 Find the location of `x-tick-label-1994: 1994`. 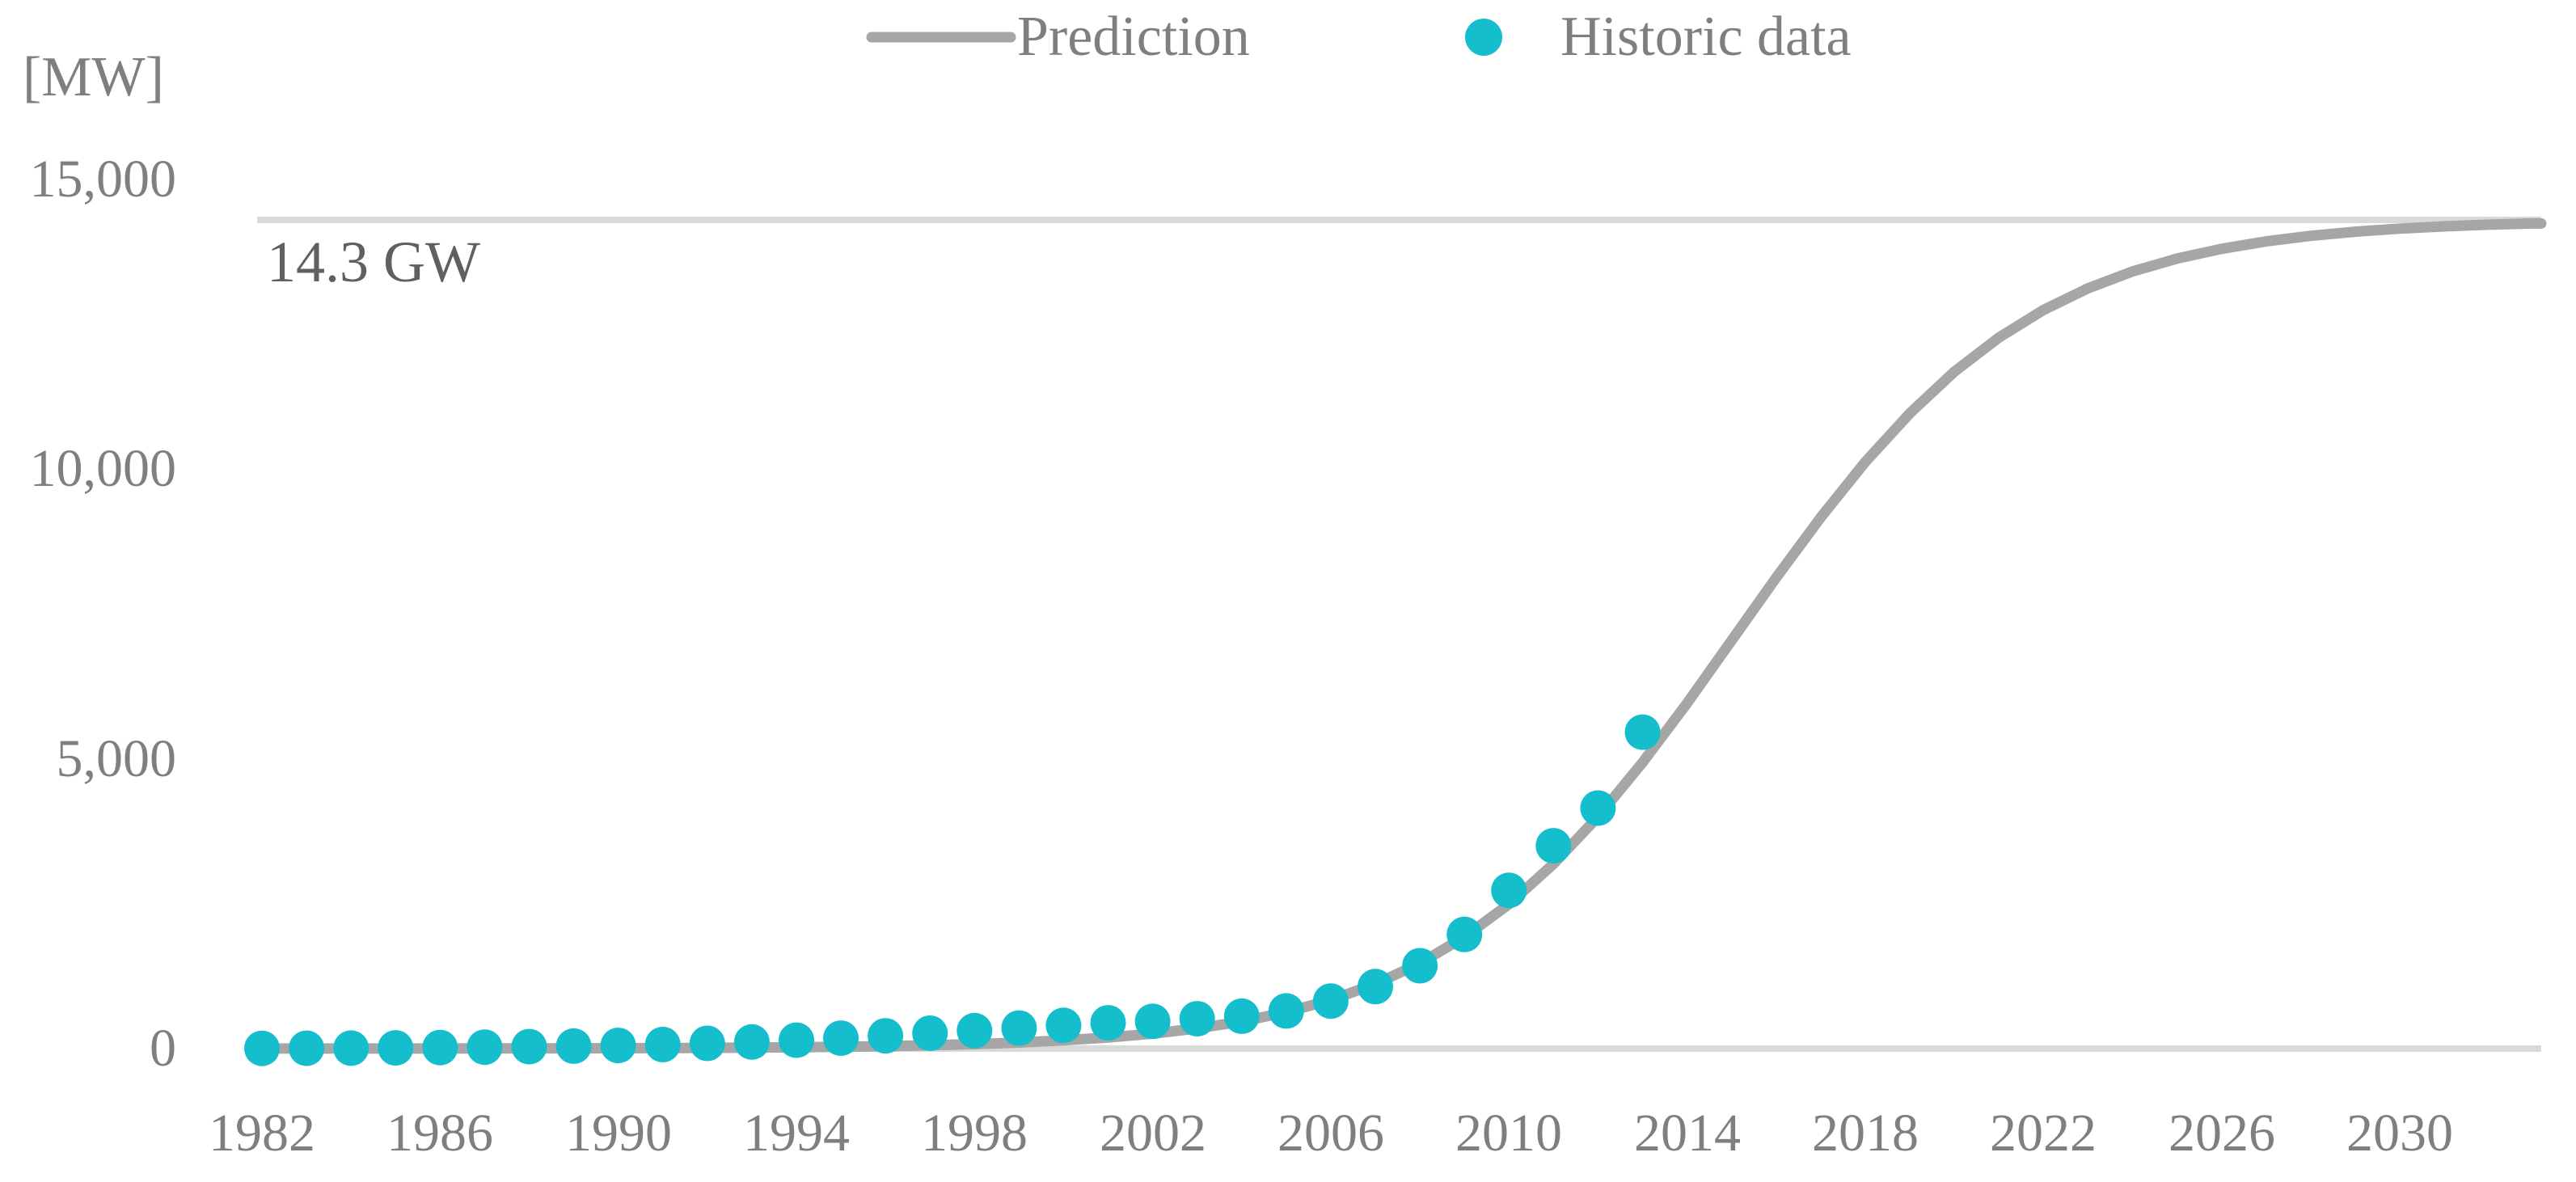

x-tick-label-1994: 1994 is located at coordinates (796, 1133).